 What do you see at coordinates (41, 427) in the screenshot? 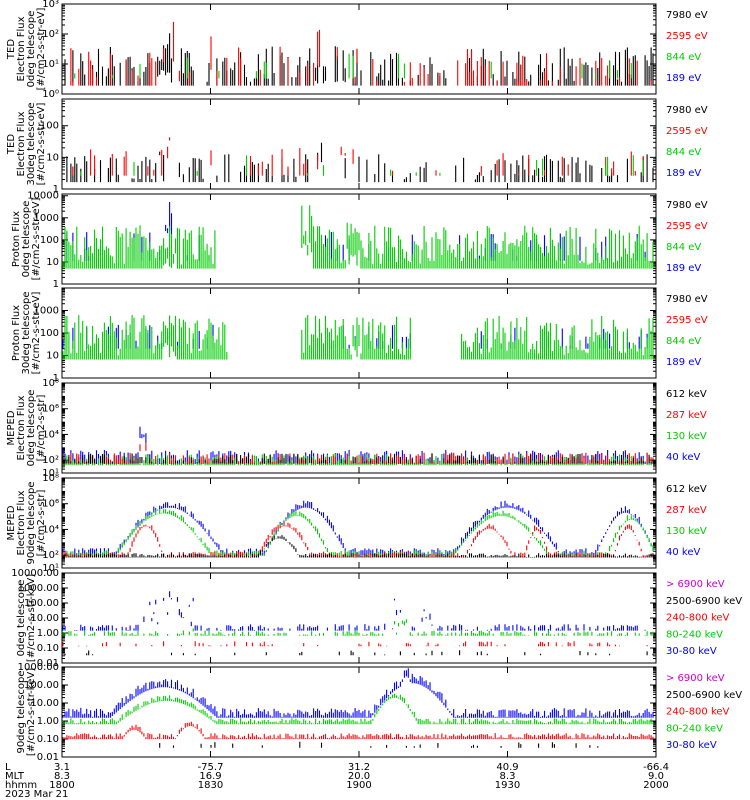
I see `y-axis-label: [#/cm2-s-str]` at bounding box center [41, 427].